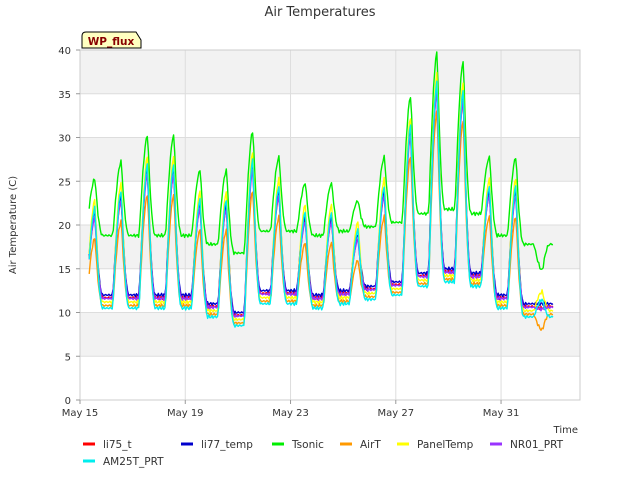  I want to click on y-tick-label: 20, so click(64, 226).